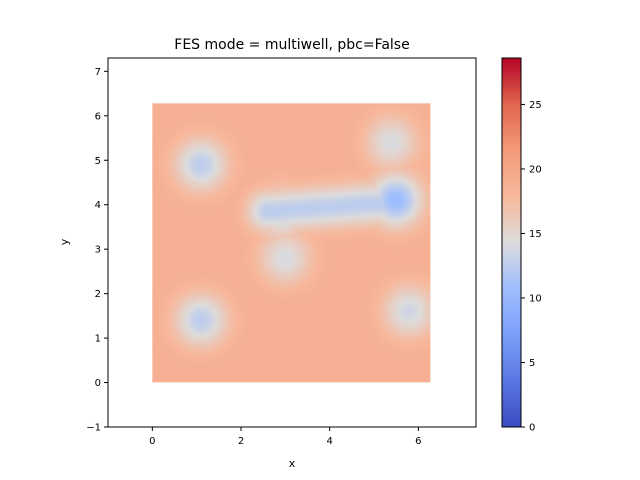  I want to click on y-tick-label: 1, so click(98, 339).